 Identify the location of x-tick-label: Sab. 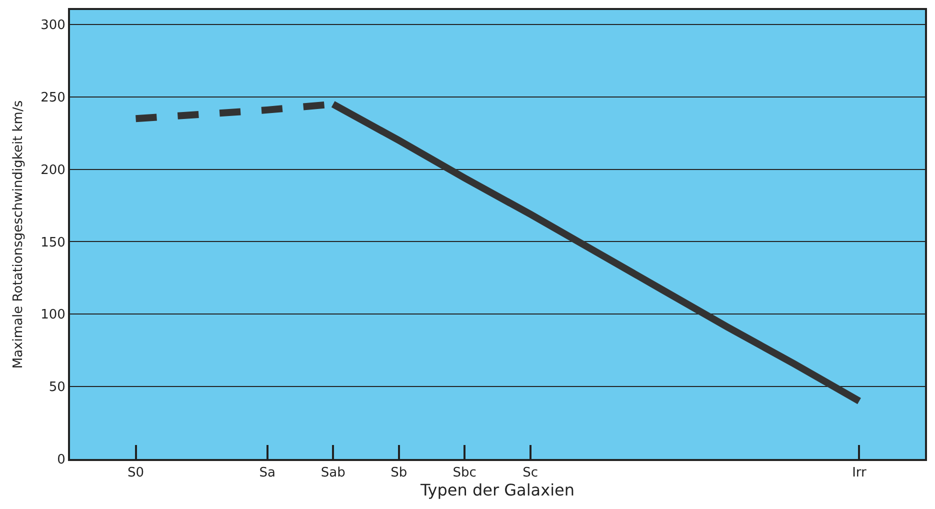
(333, 473).